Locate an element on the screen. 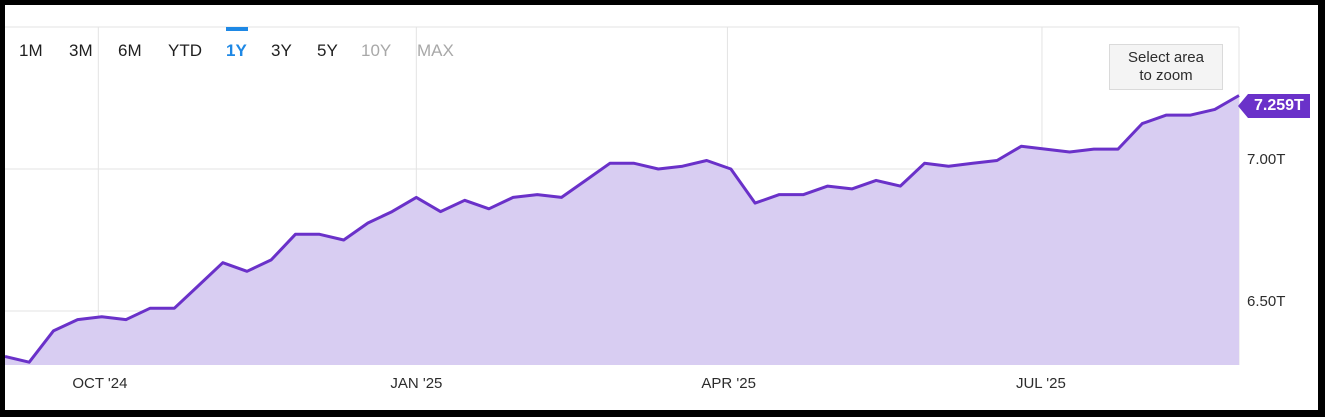 The width and height of the screenshot is (1325, 417). range-button-1y: 1Y is located at coordinates (236, 50).